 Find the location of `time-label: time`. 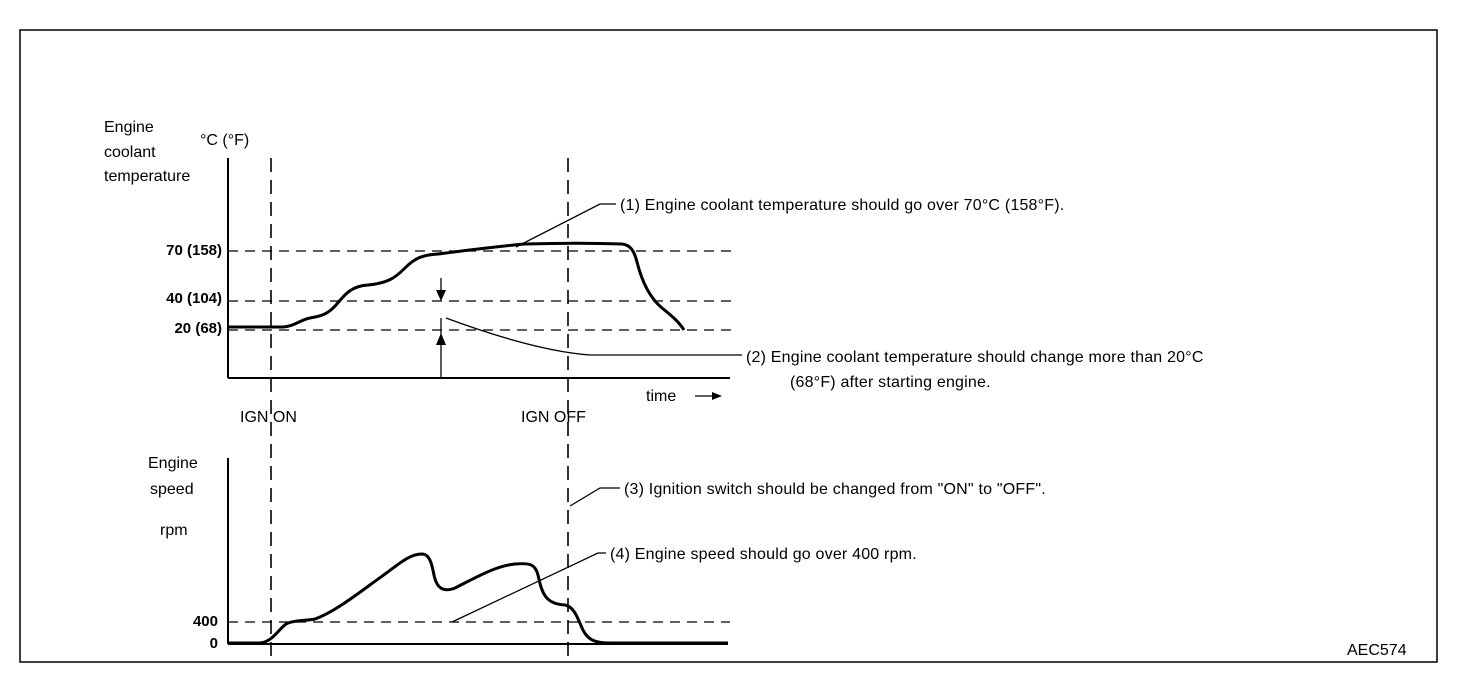

time-label: time is located at coordinates (661, 396).